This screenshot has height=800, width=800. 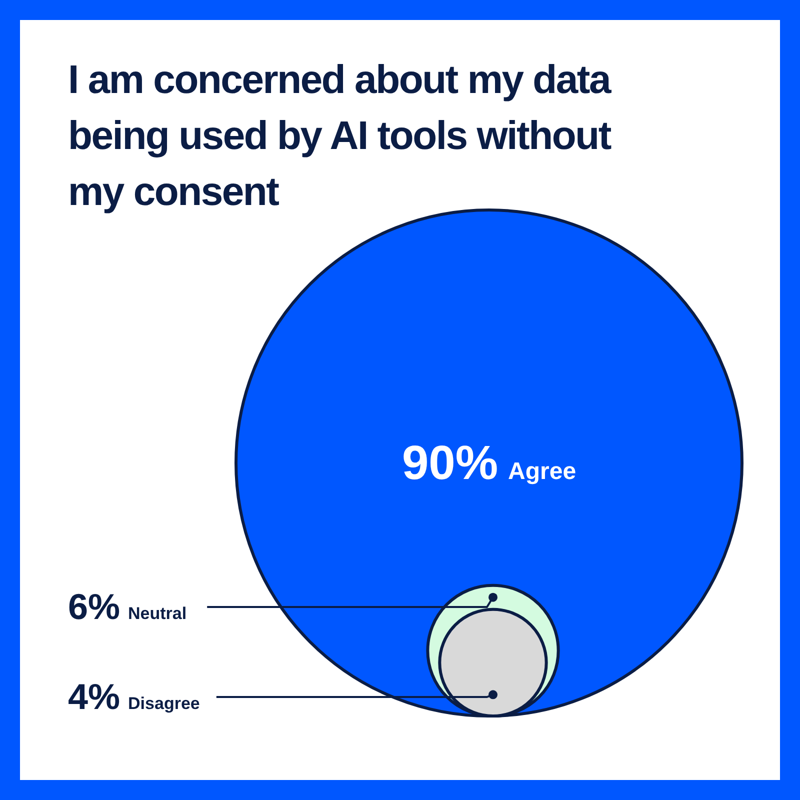 I want to click on data-label: 4%, so click(x=94, y=696).